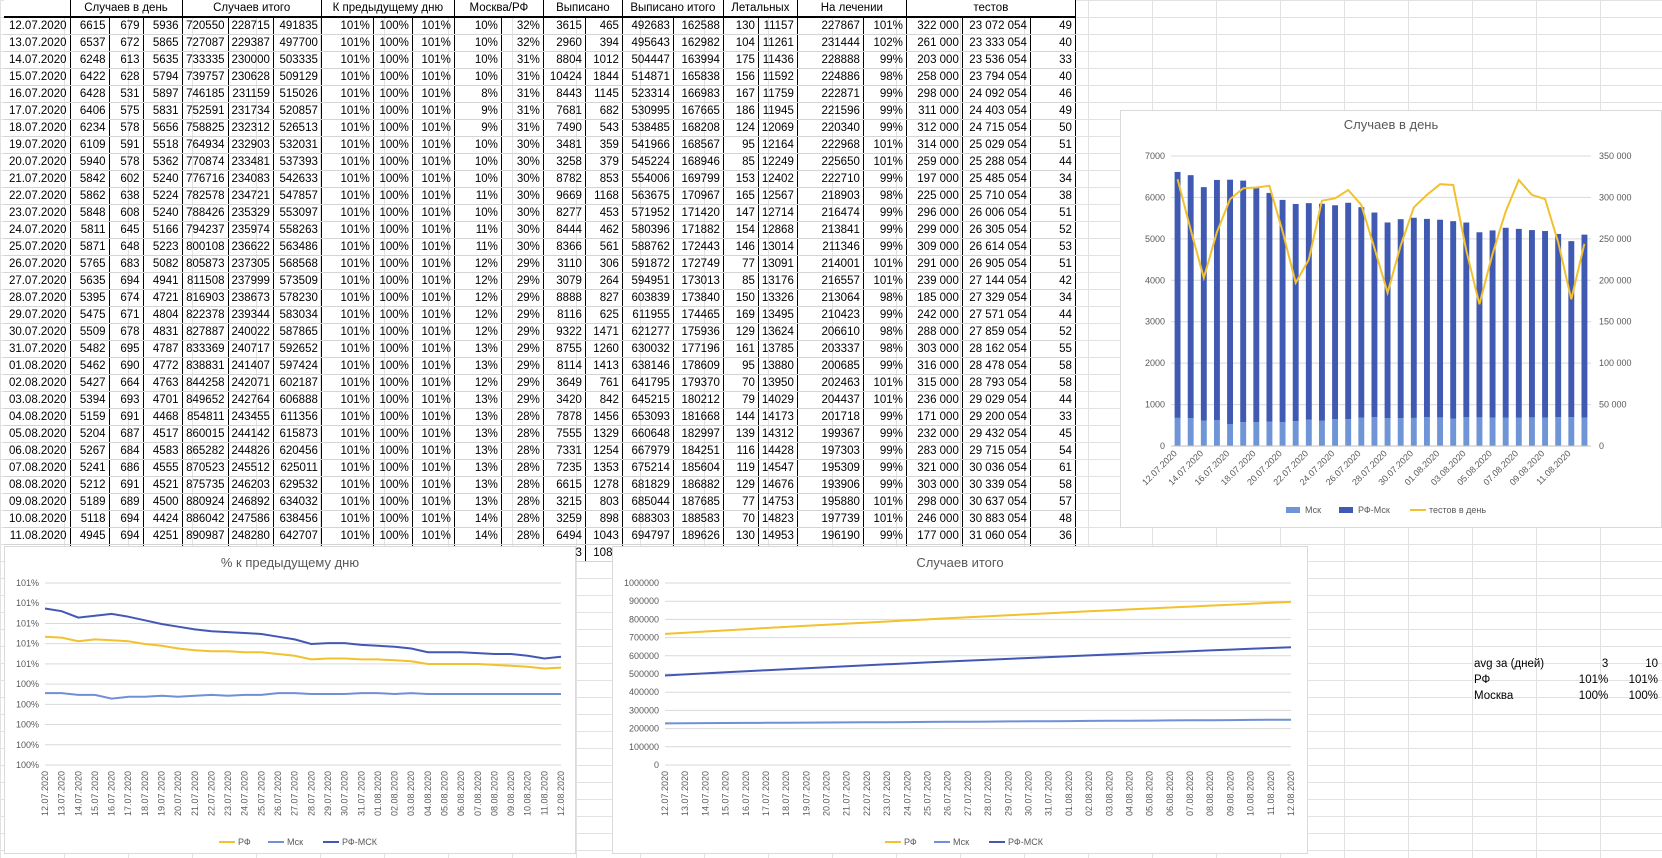 The width and height of the screenshot is (1662, 858). I want to click on table-cell: 4721, so click(163, 298).